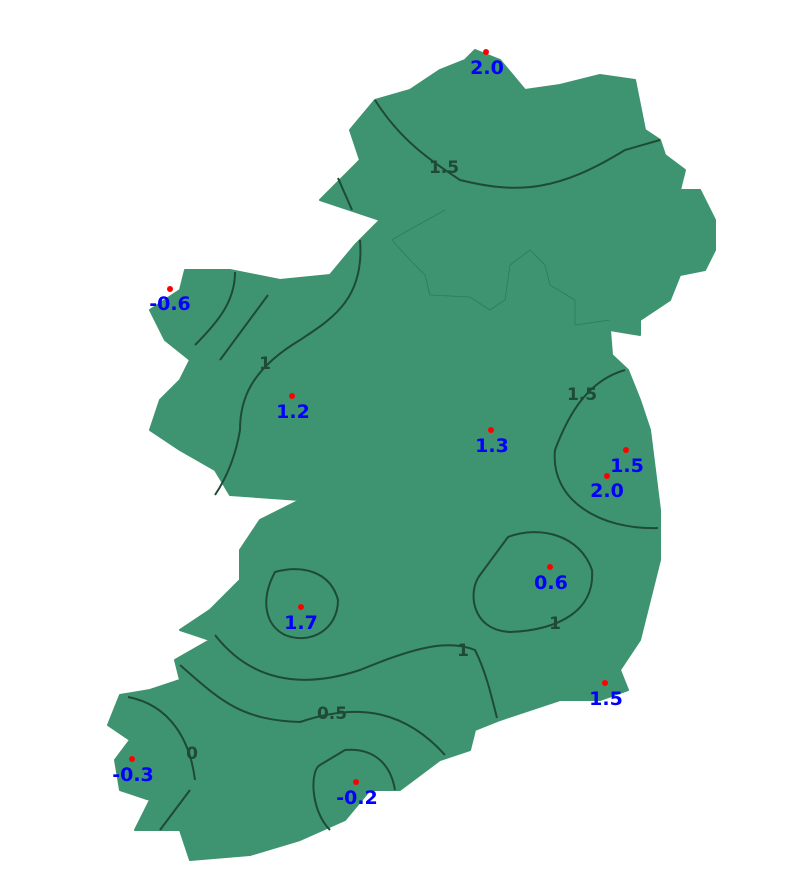 The height and width of the screenshot is (883, 790). Describe the element at coordinates (357, 798) in the screenshot. I see `station-value: -0.2` at that location.